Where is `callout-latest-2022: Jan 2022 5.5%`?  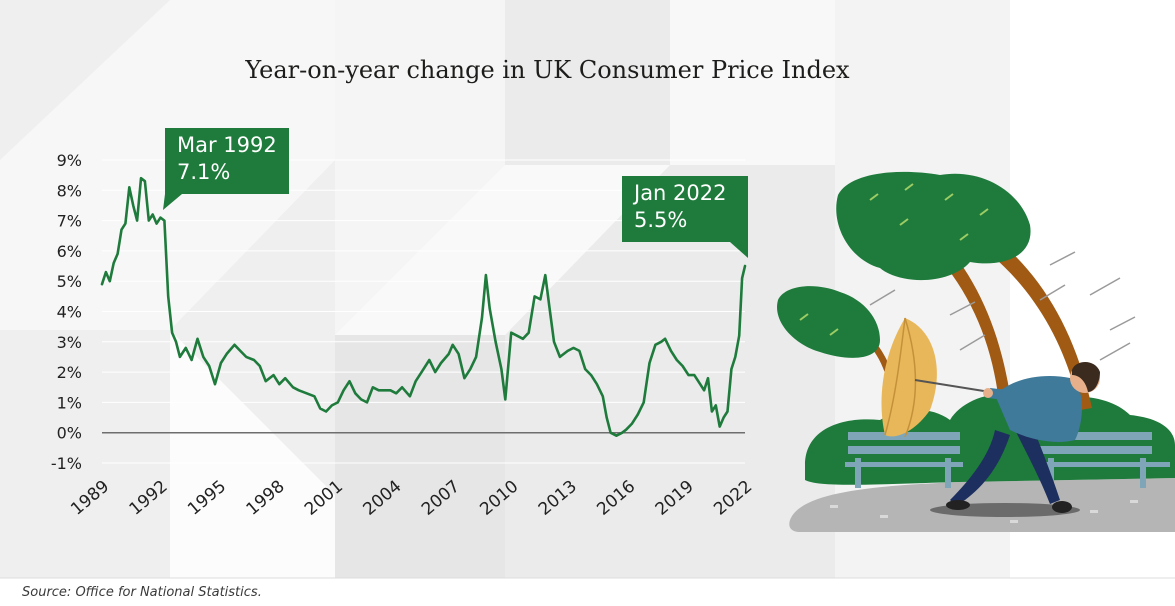
callout-latest-2022: Jan 2022 5.5% is located at coordinates (685, 209).